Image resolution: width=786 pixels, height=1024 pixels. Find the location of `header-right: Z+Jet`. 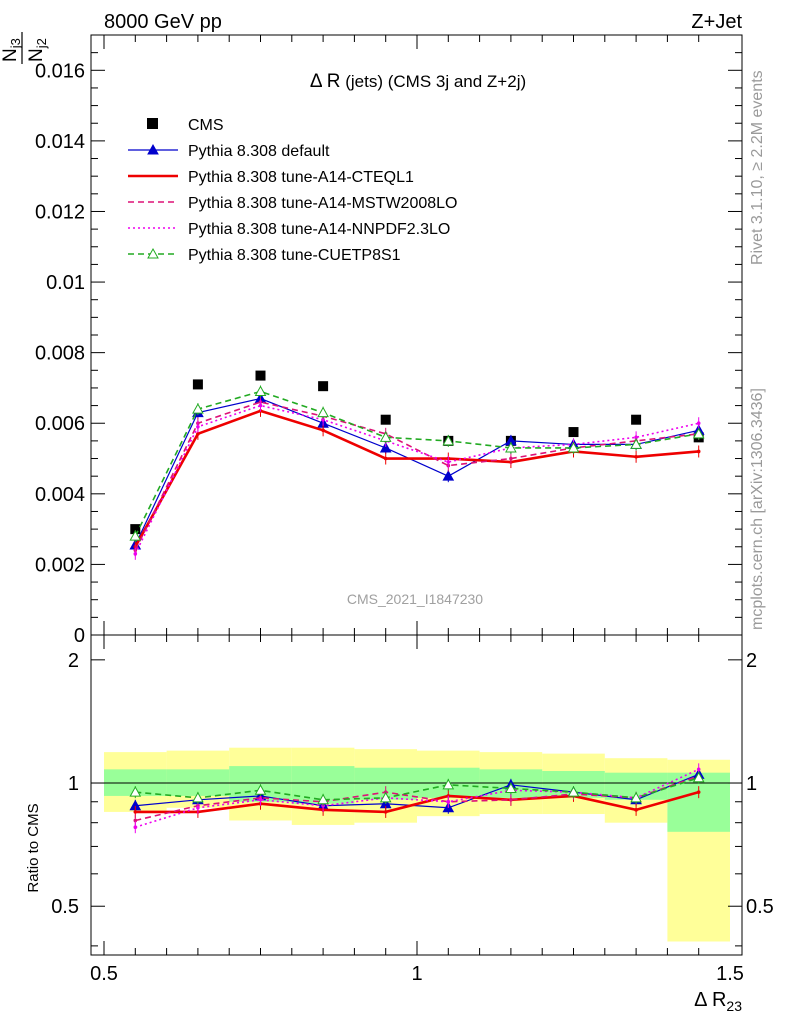

header-right: Z+Jet is located at coordinates (716, 22).